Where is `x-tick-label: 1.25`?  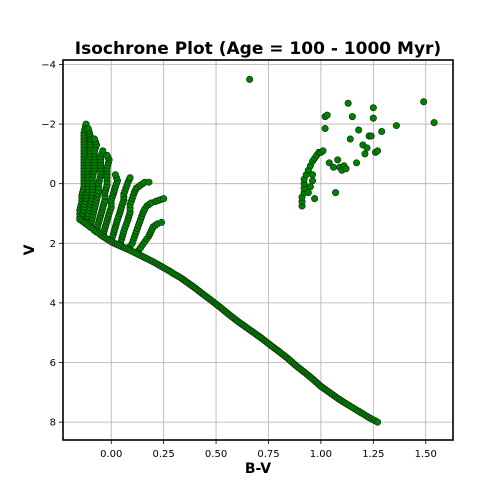 x-tick-label: 1.25 is located at coordinates (373, 454).